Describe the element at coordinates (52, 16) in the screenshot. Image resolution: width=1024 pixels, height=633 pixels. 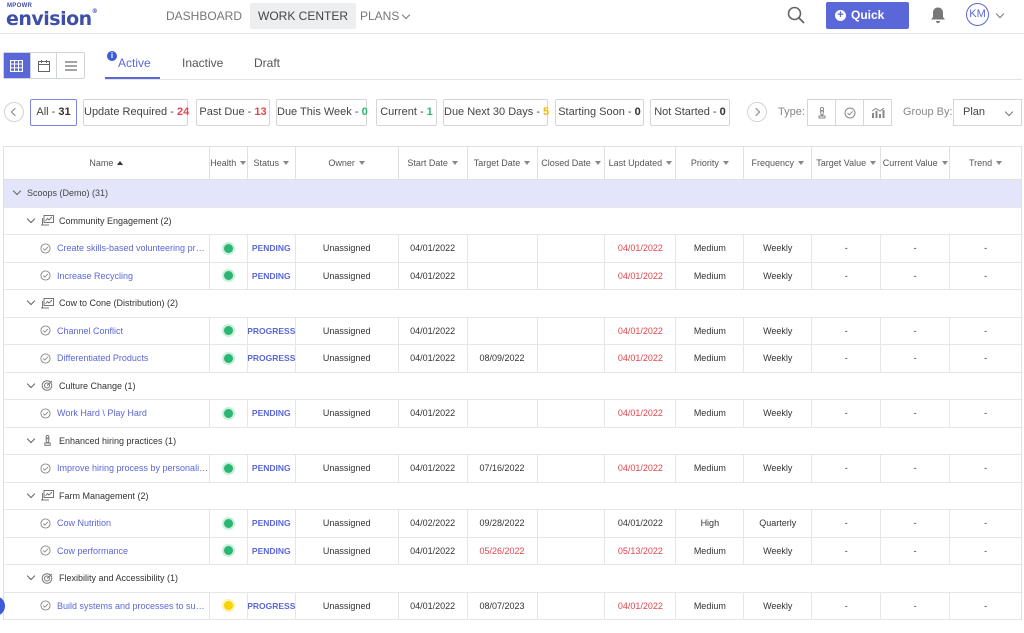
I see `brand-logo: MPOWR envision®` at that location.